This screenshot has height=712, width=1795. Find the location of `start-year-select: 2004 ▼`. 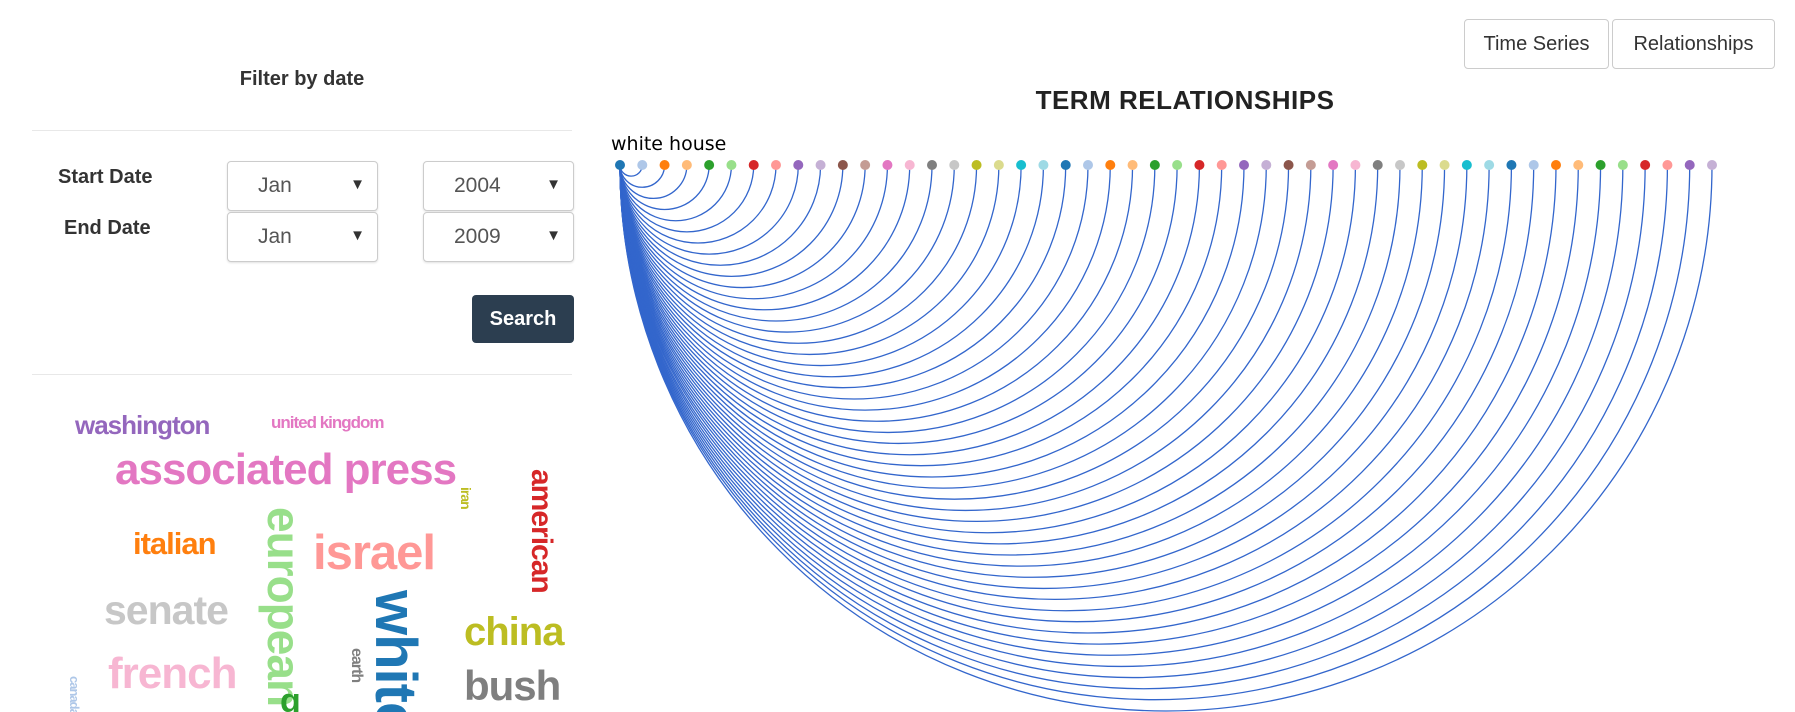

start-year-select: 2004 ▼ is located at coordinates (498, 186).